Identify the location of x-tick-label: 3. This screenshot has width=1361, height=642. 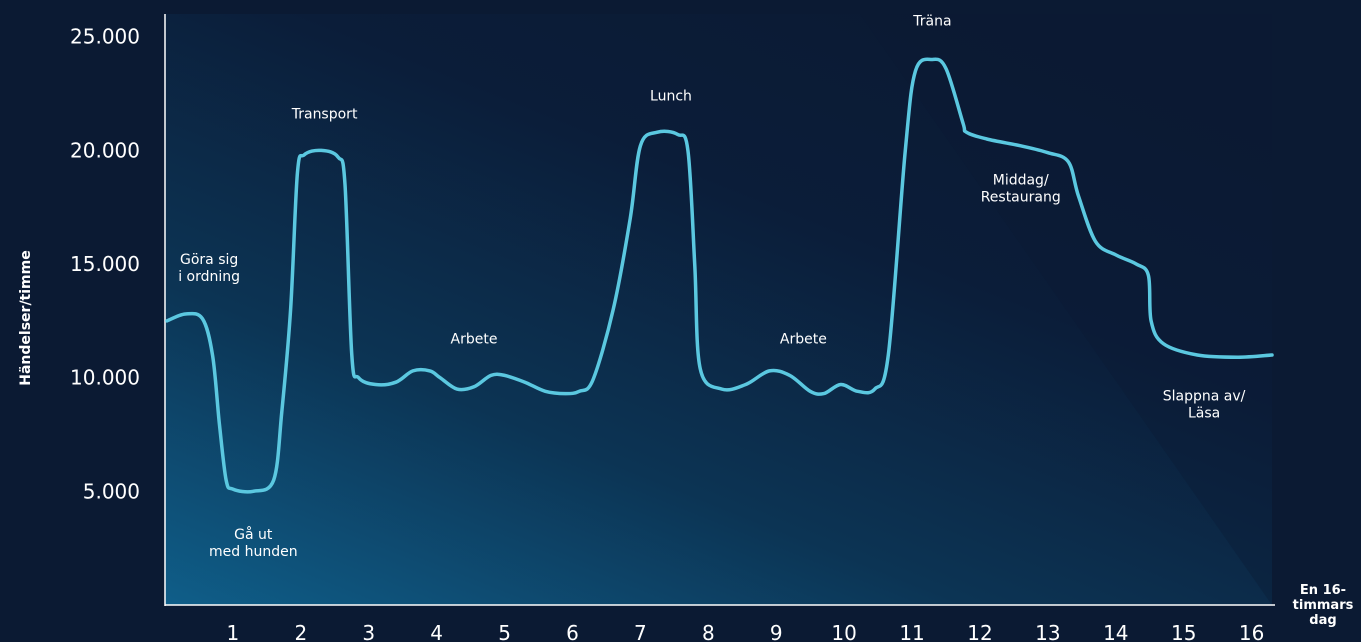
(368, 631).